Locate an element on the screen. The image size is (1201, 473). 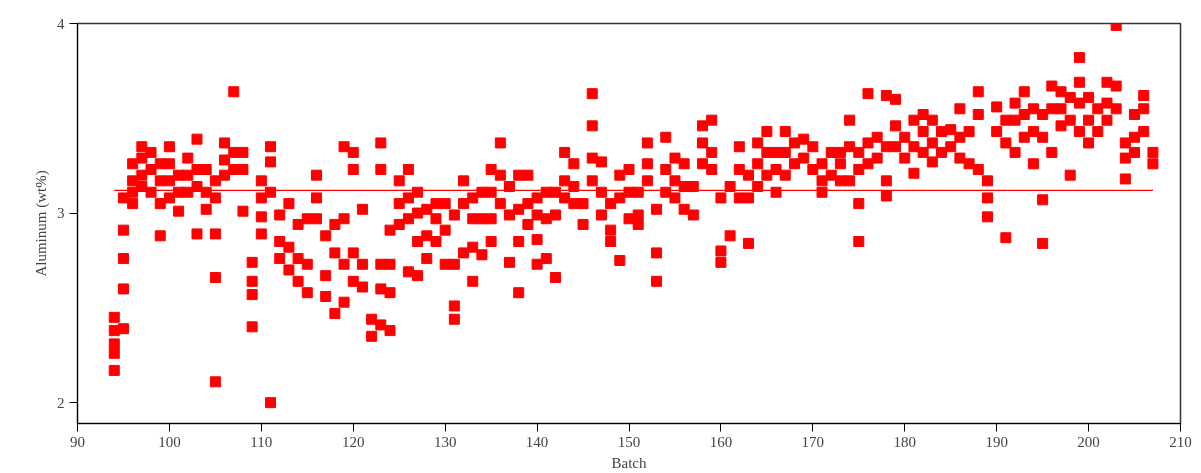
x-tick-label: 180 is located at coordinates (904, 441).